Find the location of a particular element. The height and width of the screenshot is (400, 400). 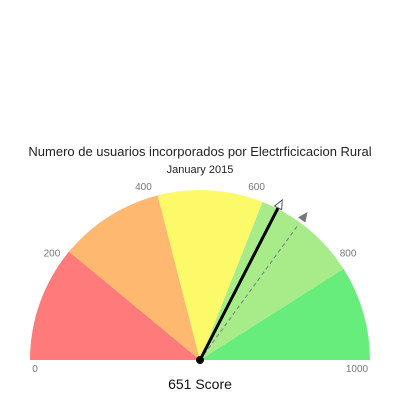

target-line is located at coordinates (249, 292).